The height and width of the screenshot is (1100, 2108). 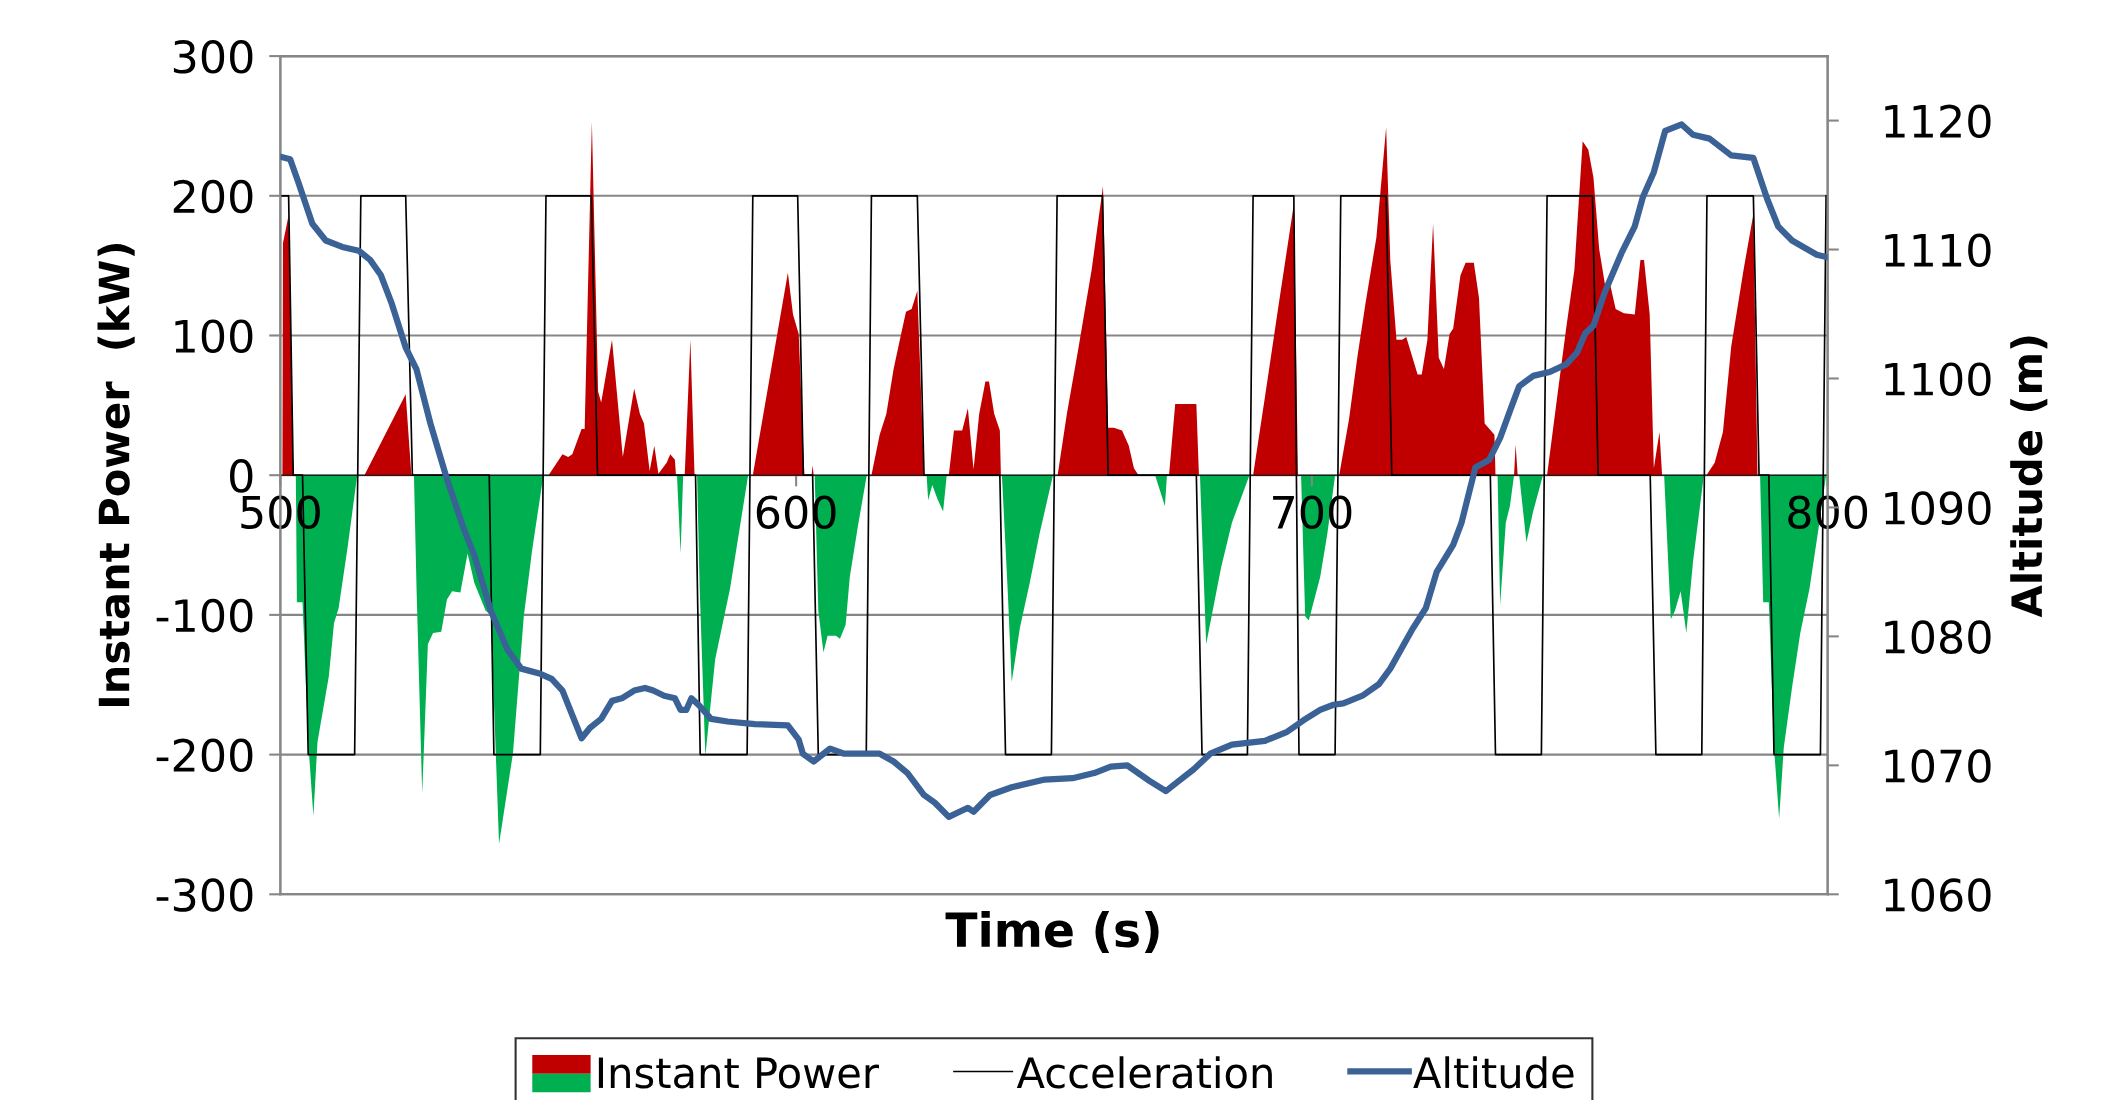 I want to click on y-tick-label: 200, so click(x=213, y=196).